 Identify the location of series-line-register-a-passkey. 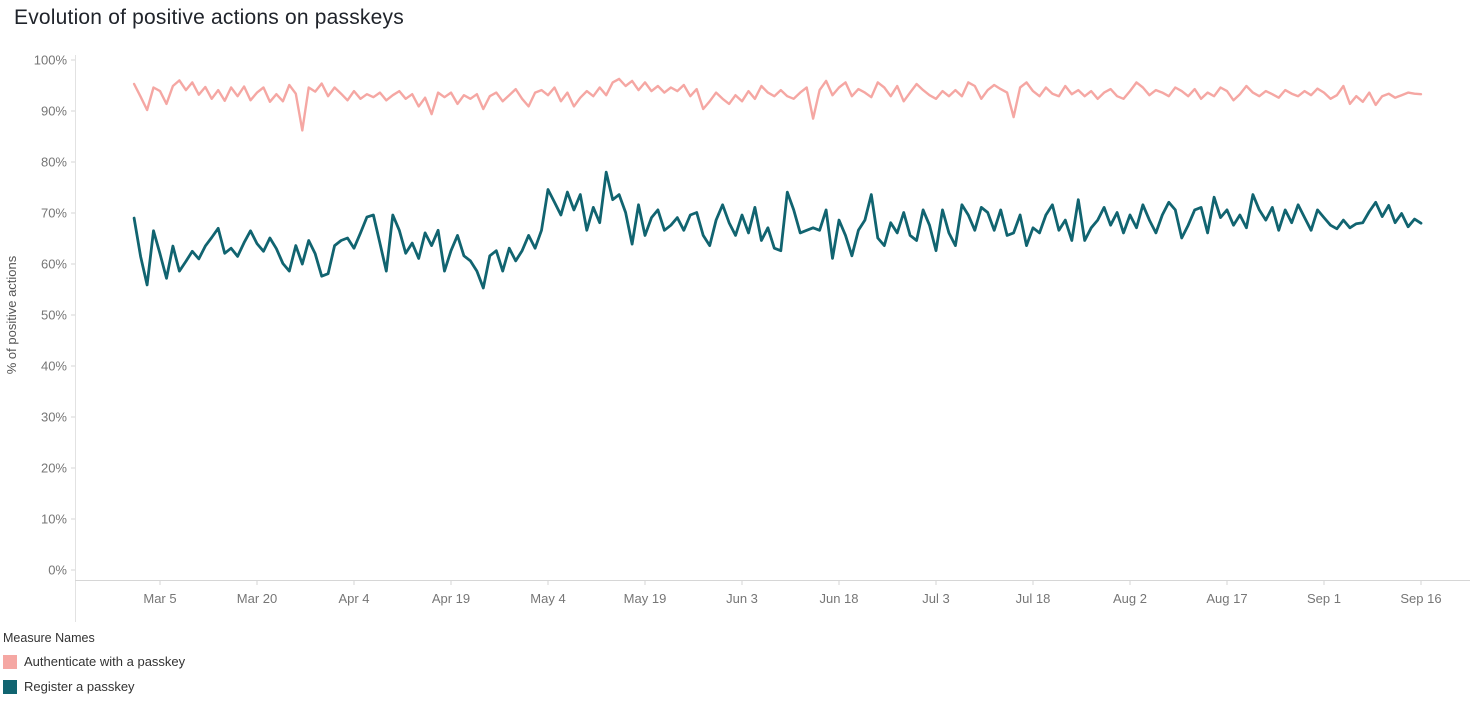
(777, 230).